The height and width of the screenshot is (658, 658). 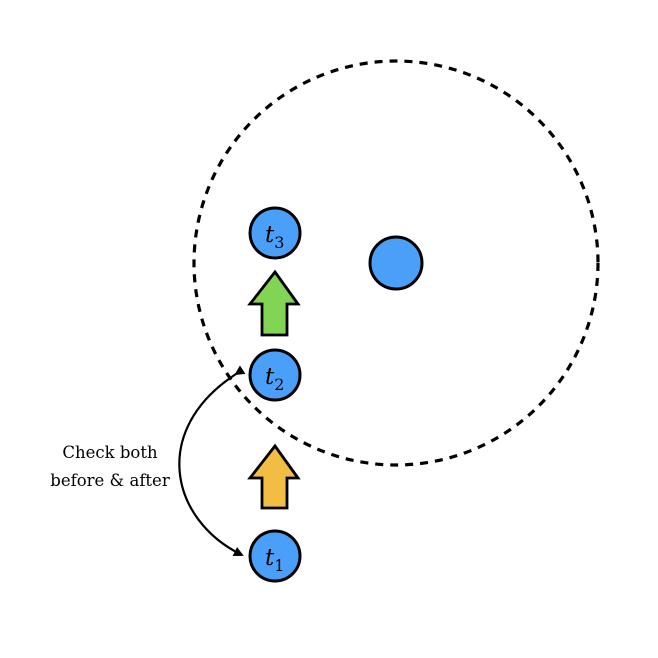 I want to click on node-t2-subscript: 2, so click(x=279, y=384).